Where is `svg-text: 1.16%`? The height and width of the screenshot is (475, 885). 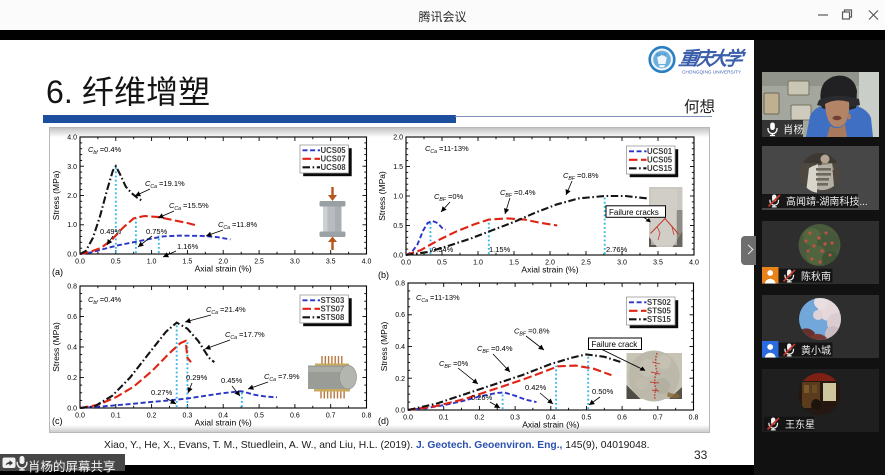
svg-text: 1.16% is located at coordinates (188, 246).